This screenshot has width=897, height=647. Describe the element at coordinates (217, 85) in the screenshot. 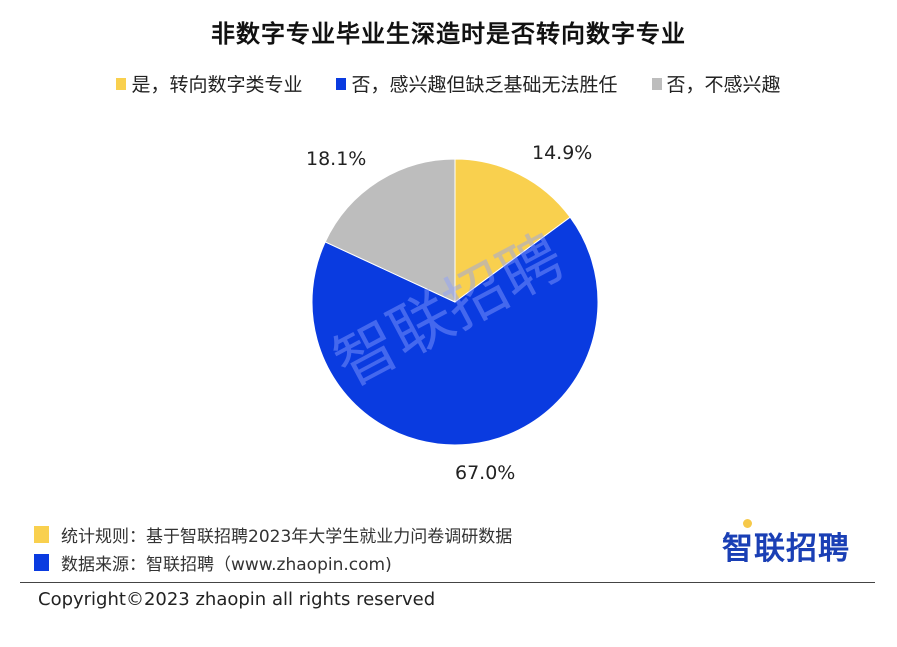

I see `legend-label: 是，转向数字类专业` at that location.